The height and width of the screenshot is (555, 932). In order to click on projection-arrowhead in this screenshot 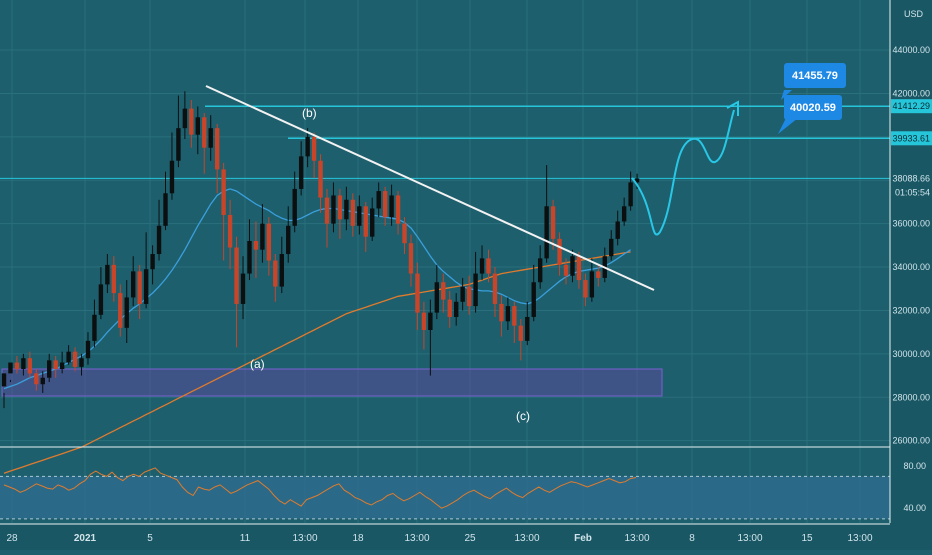, I will do `click(732, 108)`.